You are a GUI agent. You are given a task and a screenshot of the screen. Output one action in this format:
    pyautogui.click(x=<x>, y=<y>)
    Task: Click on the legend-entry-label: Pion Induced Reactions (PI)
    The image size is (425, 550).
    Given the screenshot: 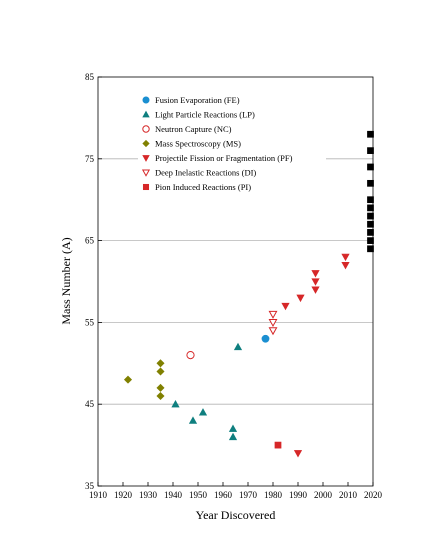 What is the action you would take?
    pyautogui.click(x=203, y=187)
    